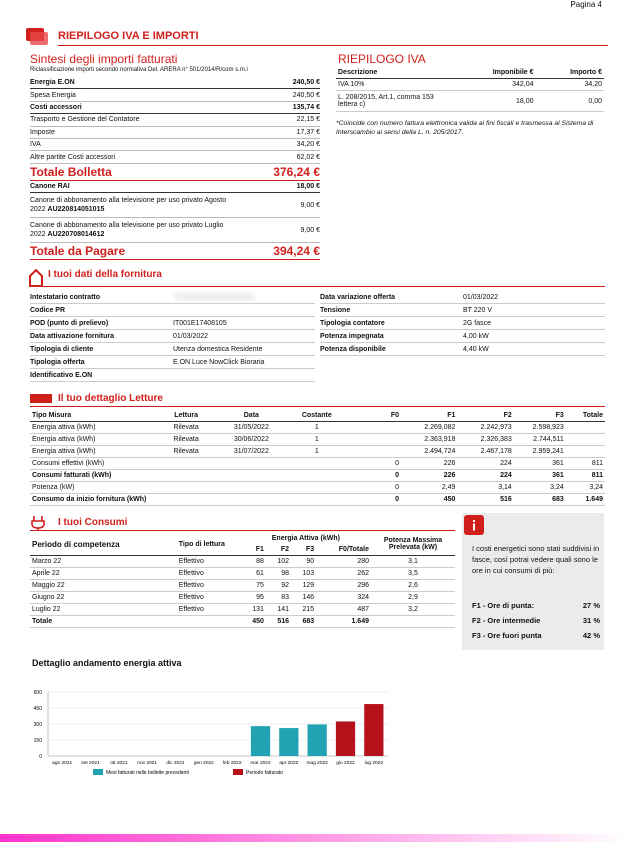  What do you see at coordinates (413, 621) in the screenshot?
I see `consumi-cell` at bounding box center [413, 621].